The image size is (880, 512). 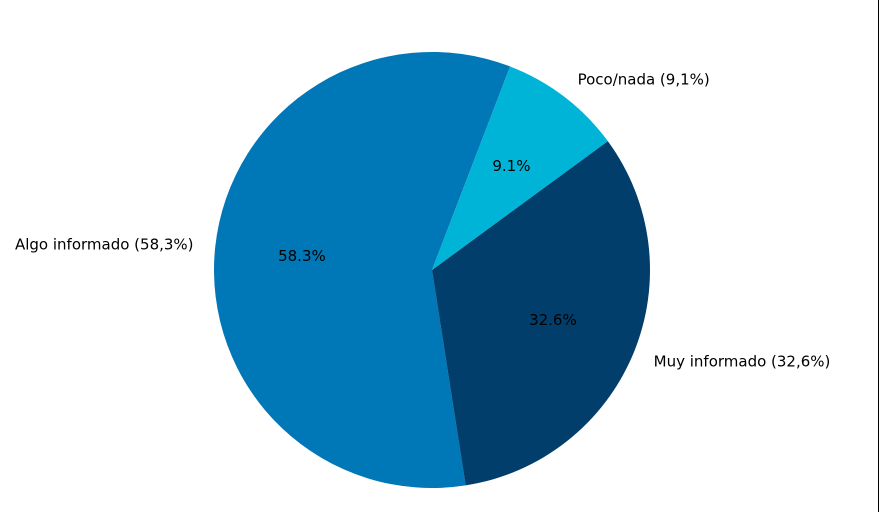 I want to click on figure-border, so click(x=878, y=256).